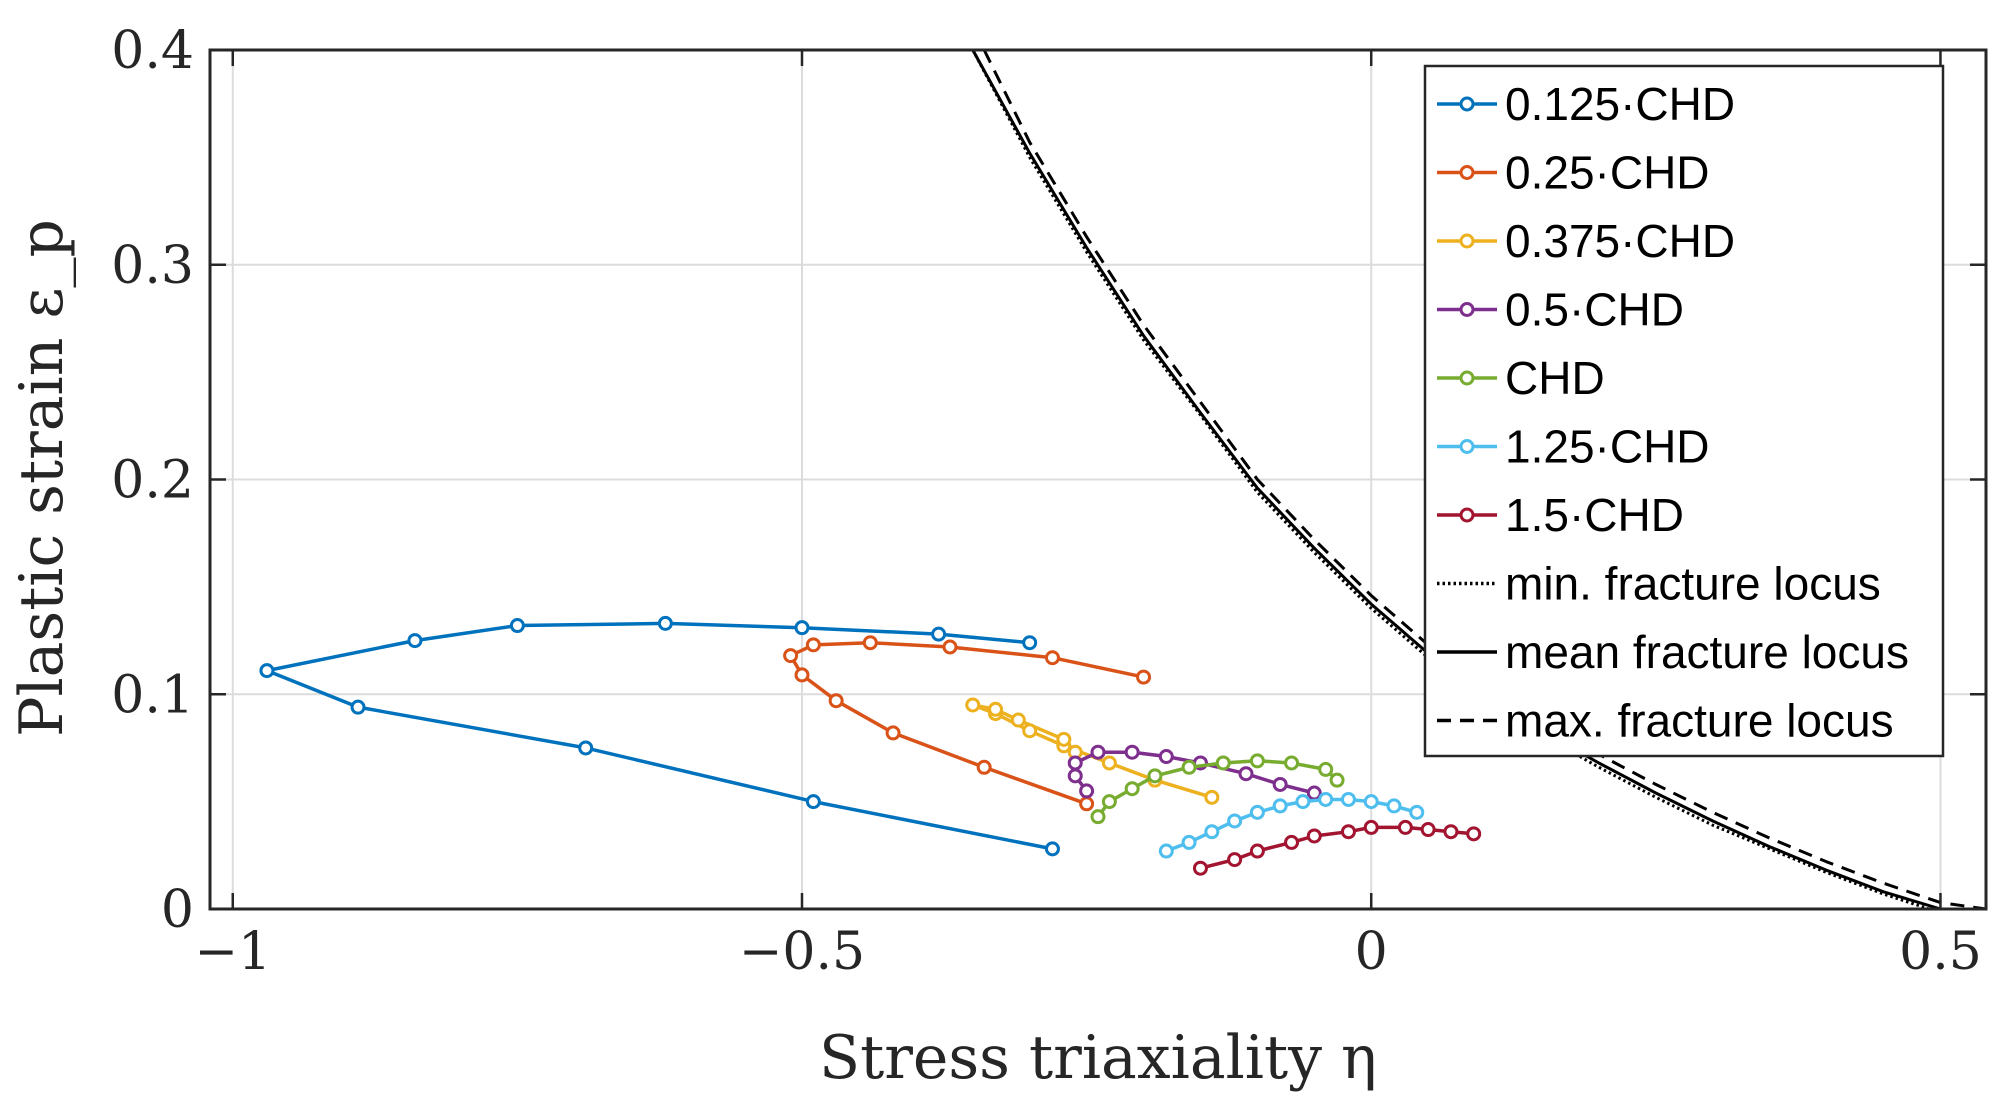  Describe the element at coordinates (1699, 721) in the screenshot. I see `legend-label: max. fracture locus` at that location.